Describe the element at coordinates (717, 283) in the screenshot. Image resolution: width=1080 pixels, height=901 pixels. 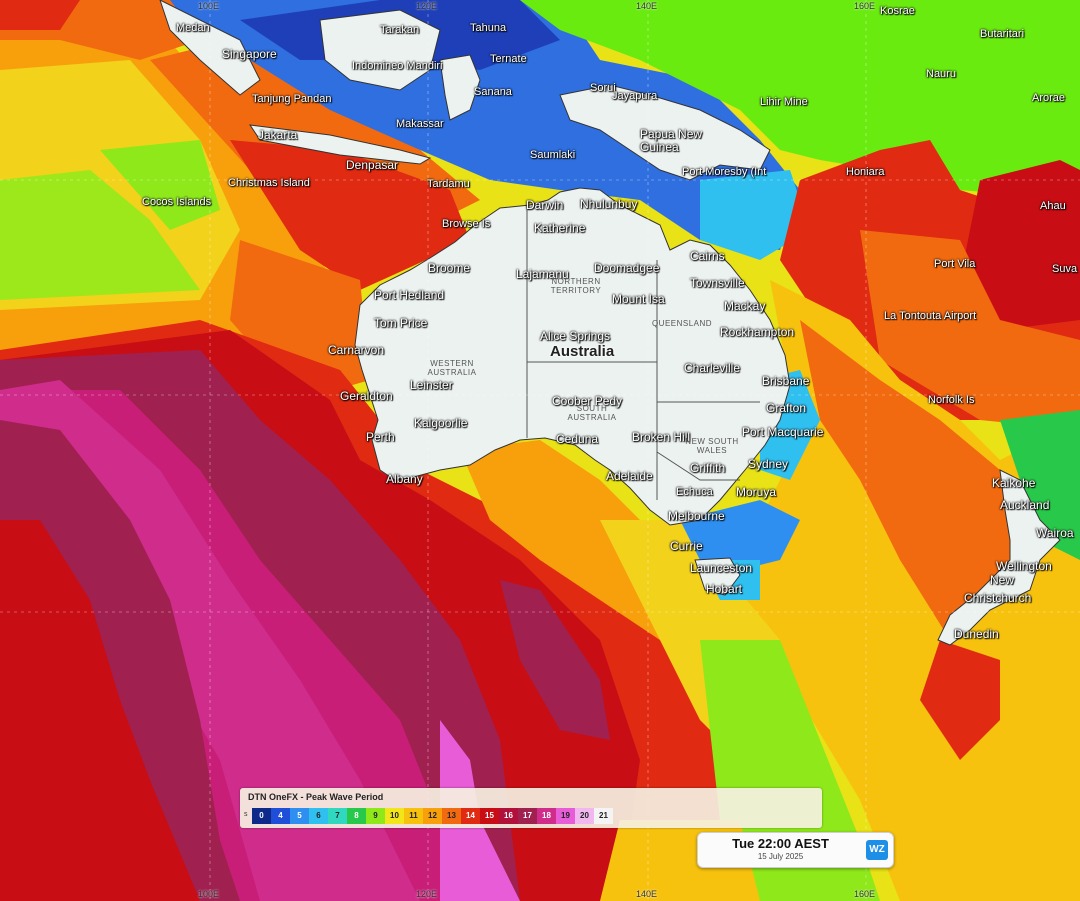
I see `place-townsville: Townsville` at that location.